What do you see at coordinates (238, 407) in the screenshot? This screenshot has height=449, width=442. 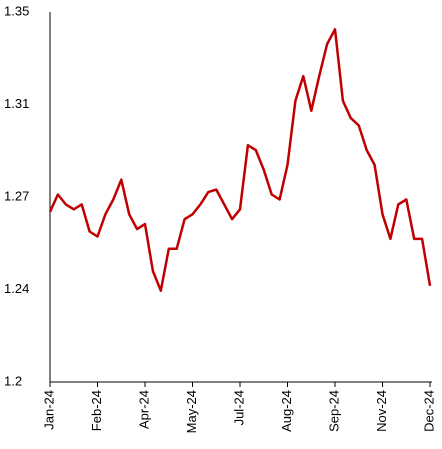 I see `x-tick-label: Jul-24` at bounding box center [238, 407].